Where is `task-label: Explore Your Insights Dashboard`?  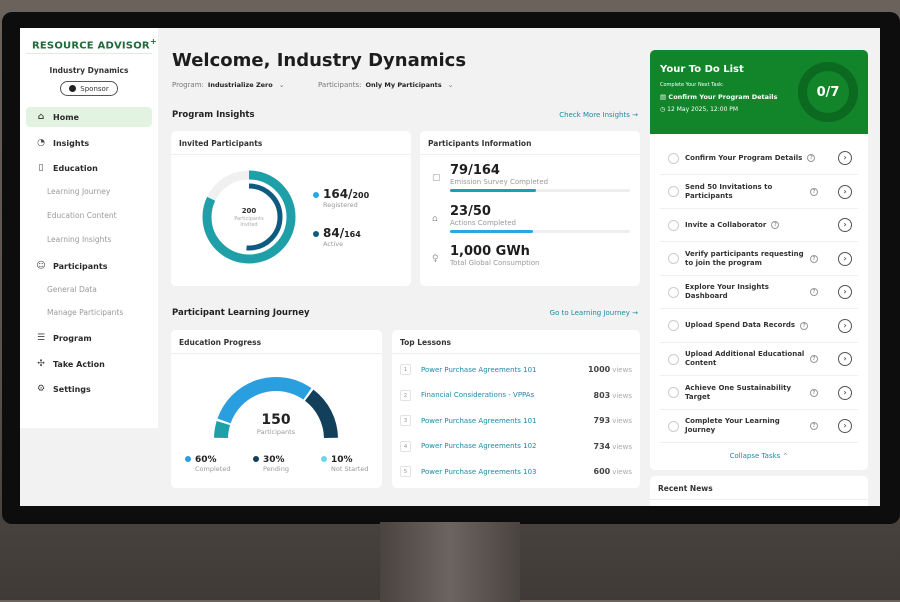
task-label: Explore Your Insights Dashboard is located at coordinates (727, 291).